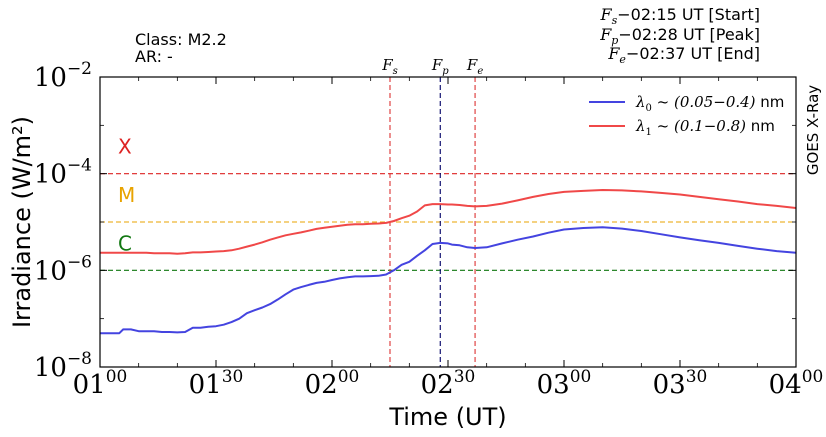 Image resolution: width=826 pixels, height=437 pixels. Describe the element at coordinates (813, 130) in the screenshot. I see `goes-xray-side-label: GOES X-Ray` at that location.